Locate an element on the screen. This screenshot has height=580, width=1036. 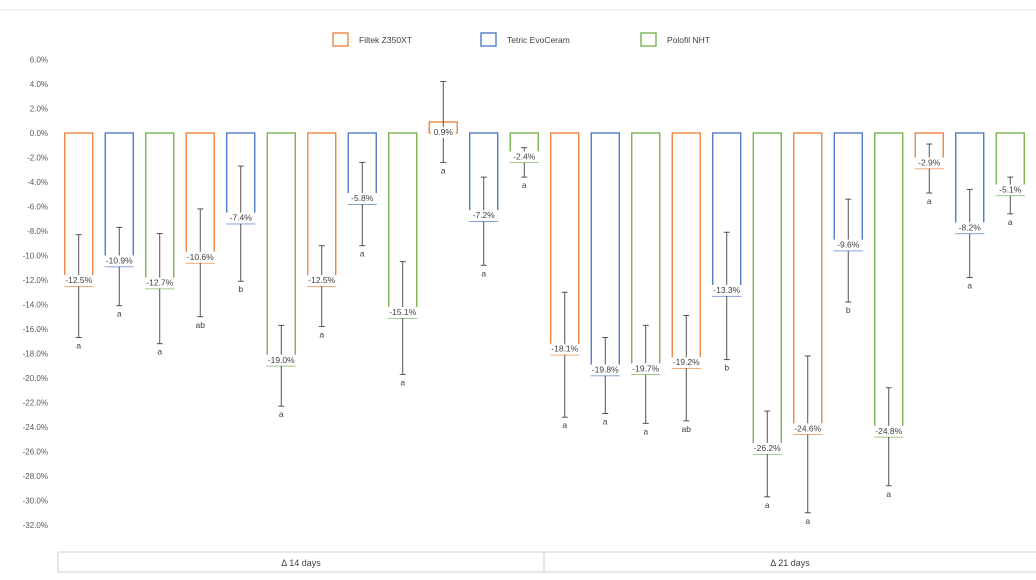
y-tick-label: -22.0% is located at coordinates (35, 403).